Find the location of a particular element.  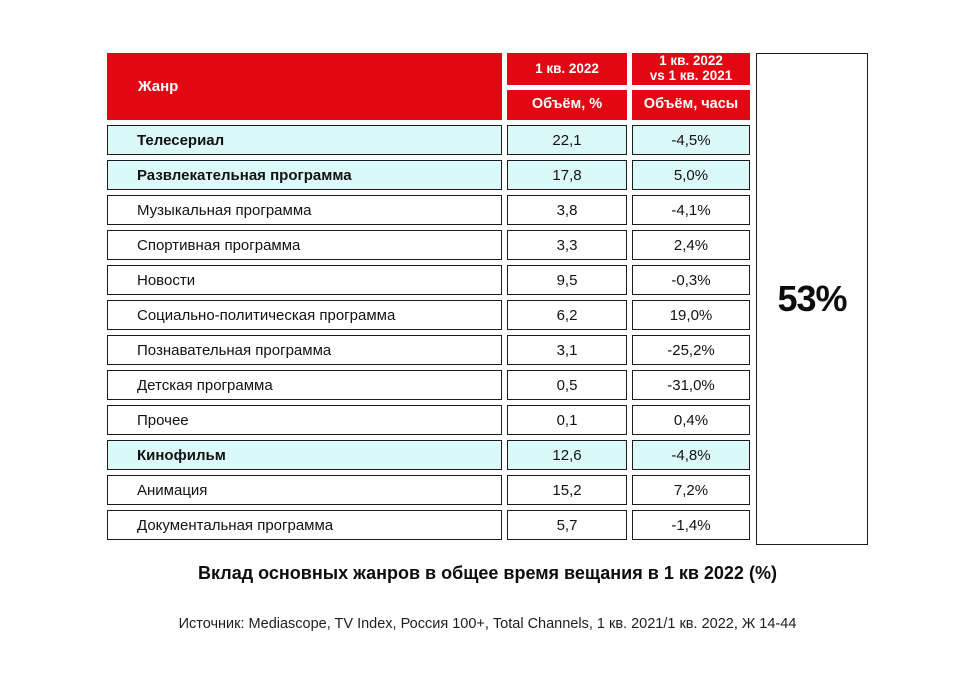

volume-value: 17,8 is located at coordinates (567, 175).